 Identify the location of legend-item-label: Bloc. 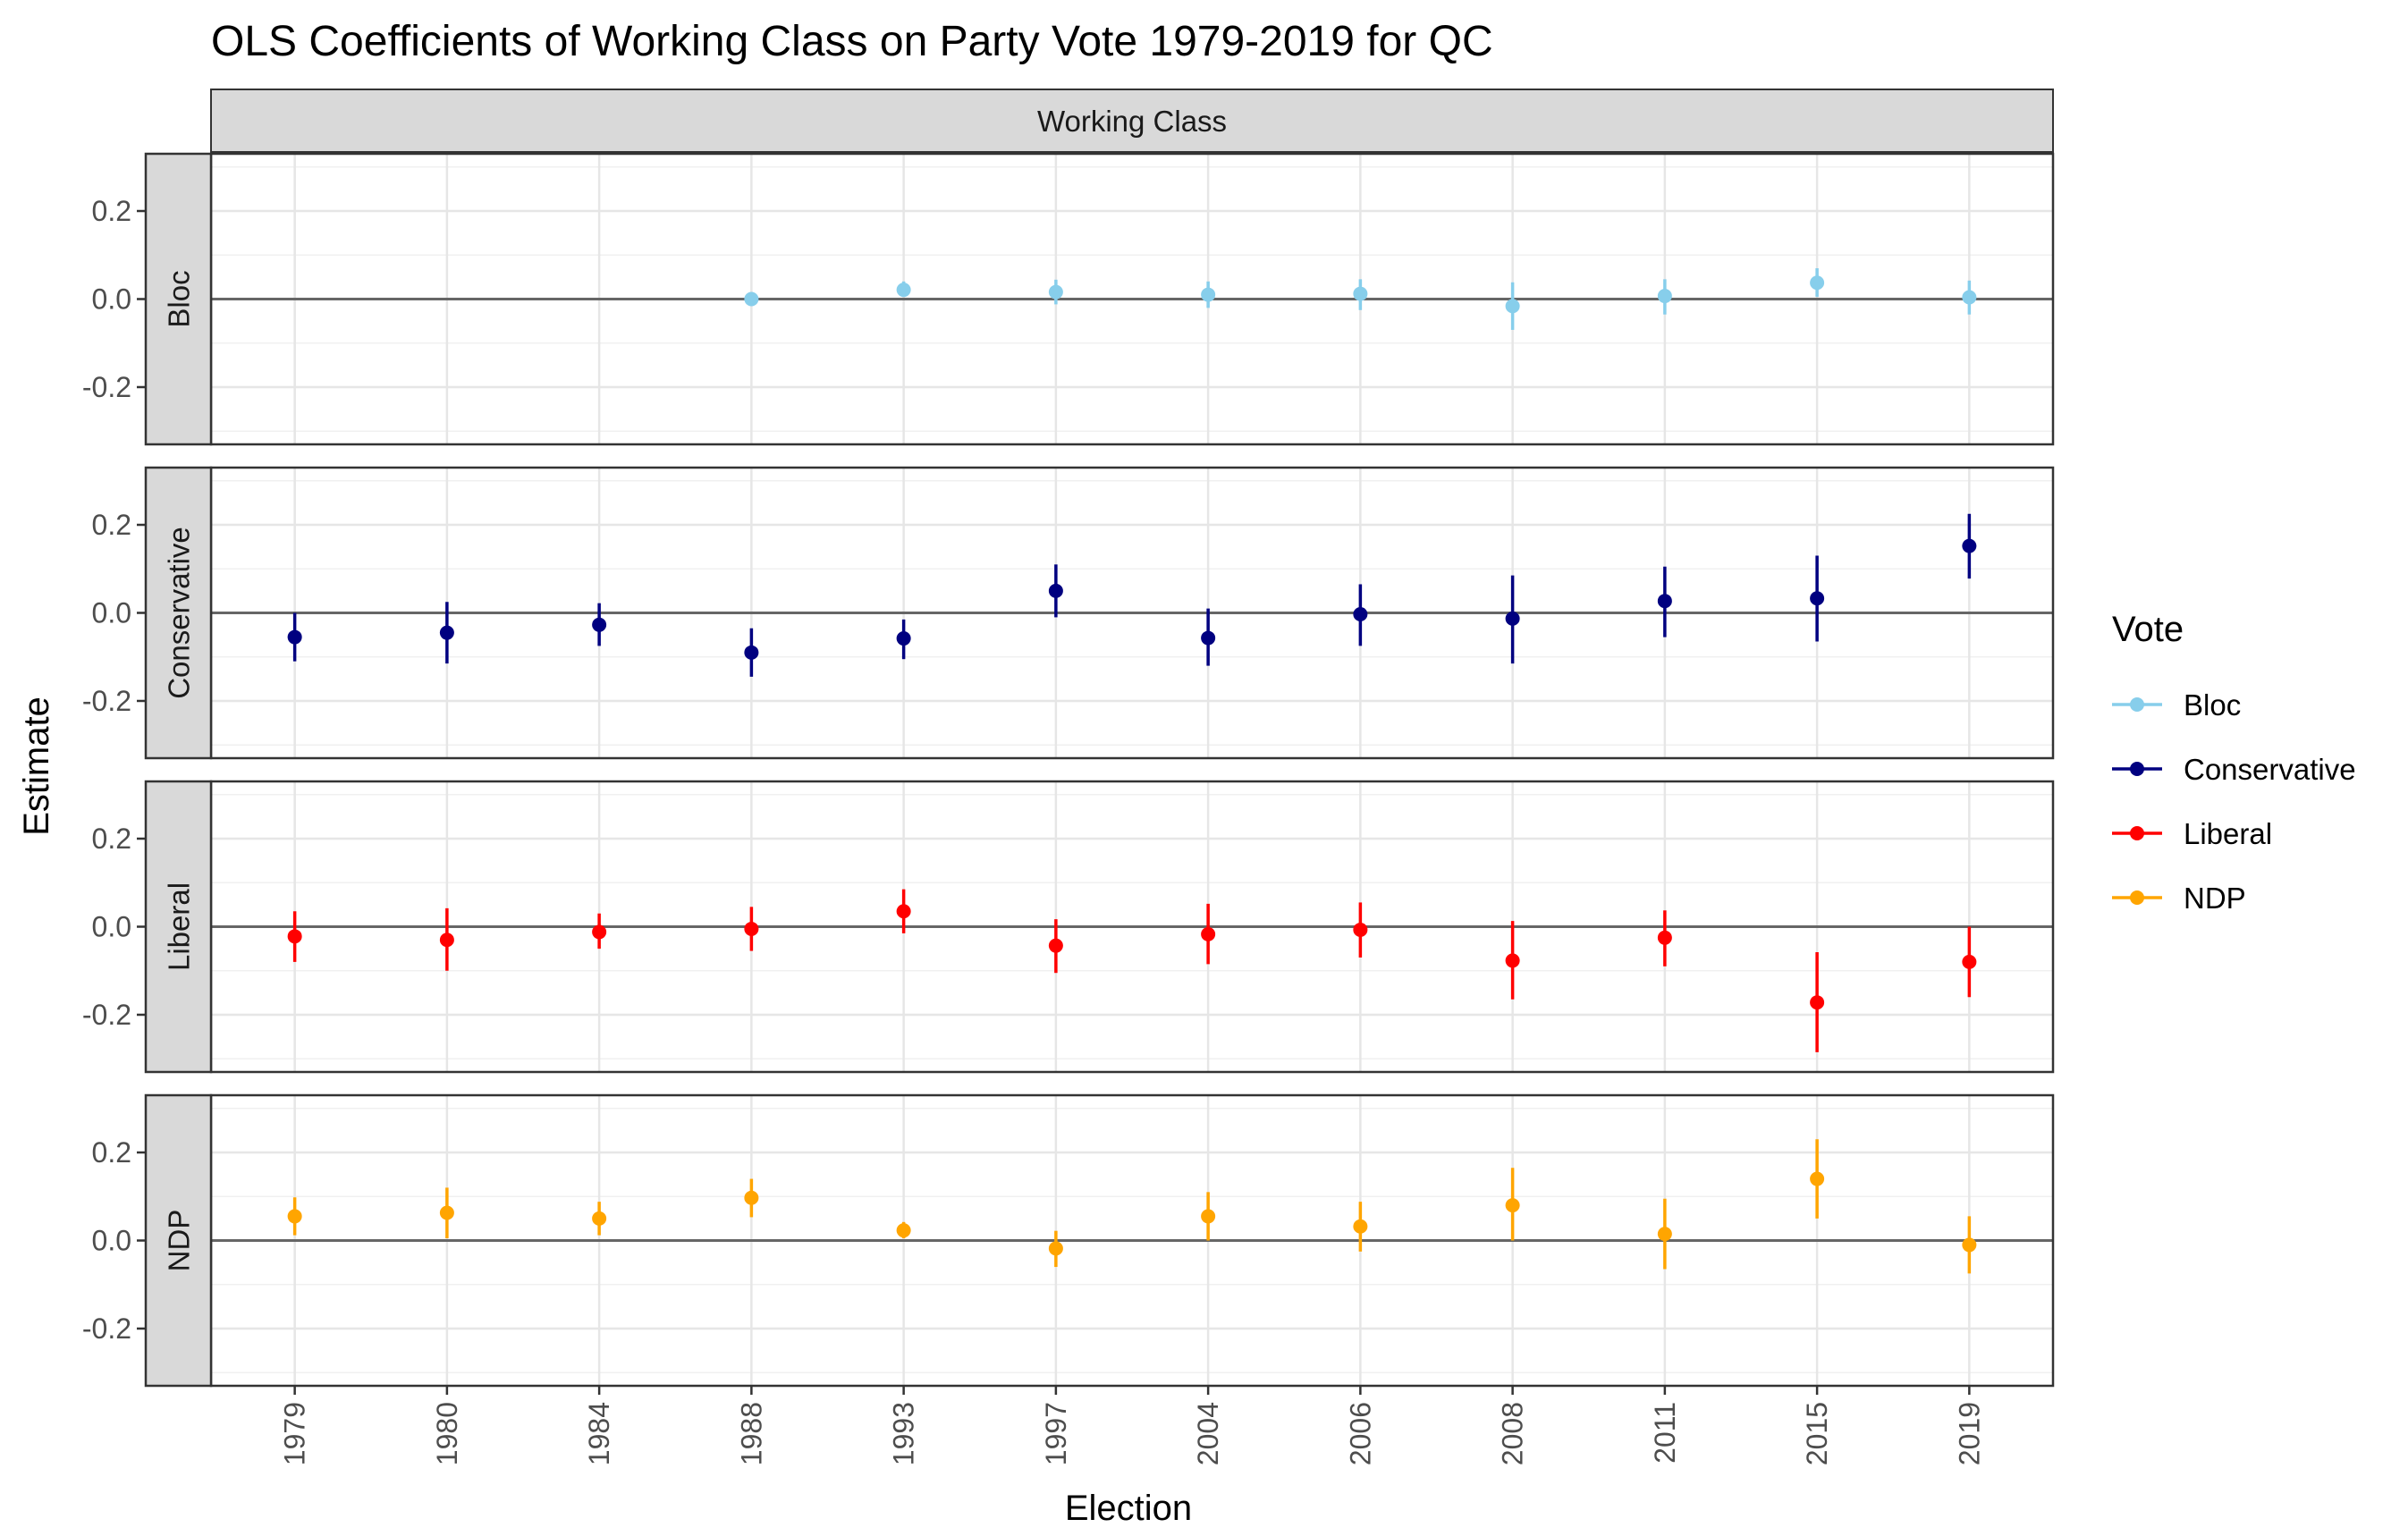
(2212, 705).